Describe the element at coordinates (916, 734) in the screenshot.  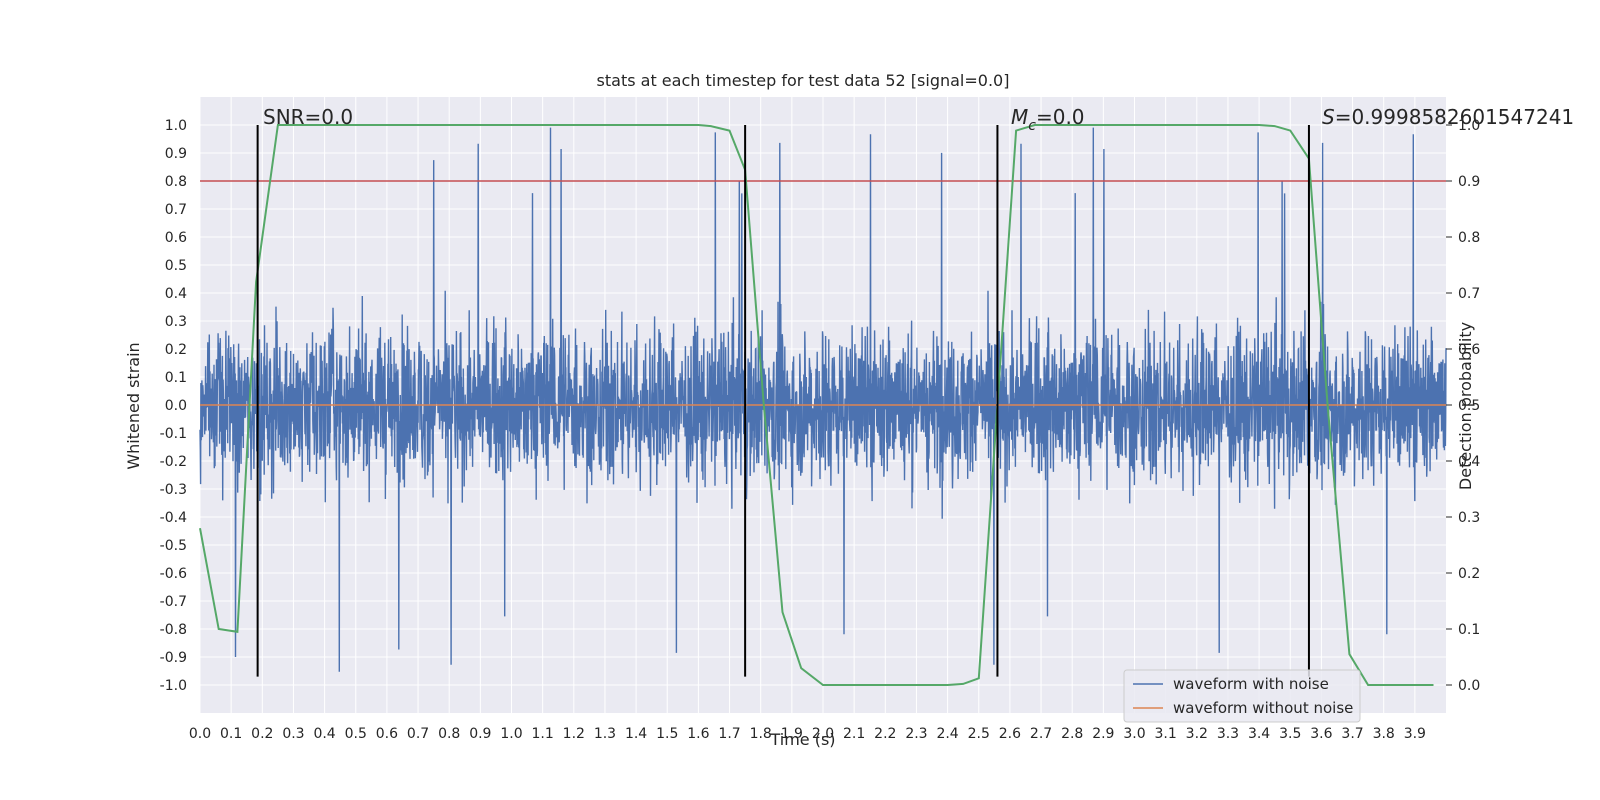
I see `x-tick-label: 2.3` at that location.